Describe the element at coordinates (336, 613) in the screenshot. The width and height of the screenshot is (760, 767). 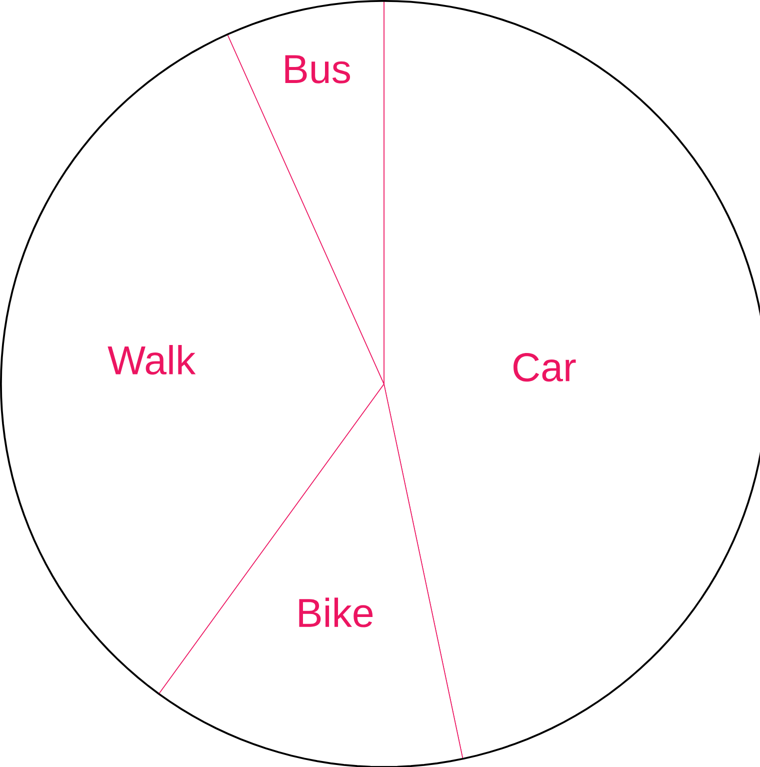
I see `slice-label: Bike` at that location.